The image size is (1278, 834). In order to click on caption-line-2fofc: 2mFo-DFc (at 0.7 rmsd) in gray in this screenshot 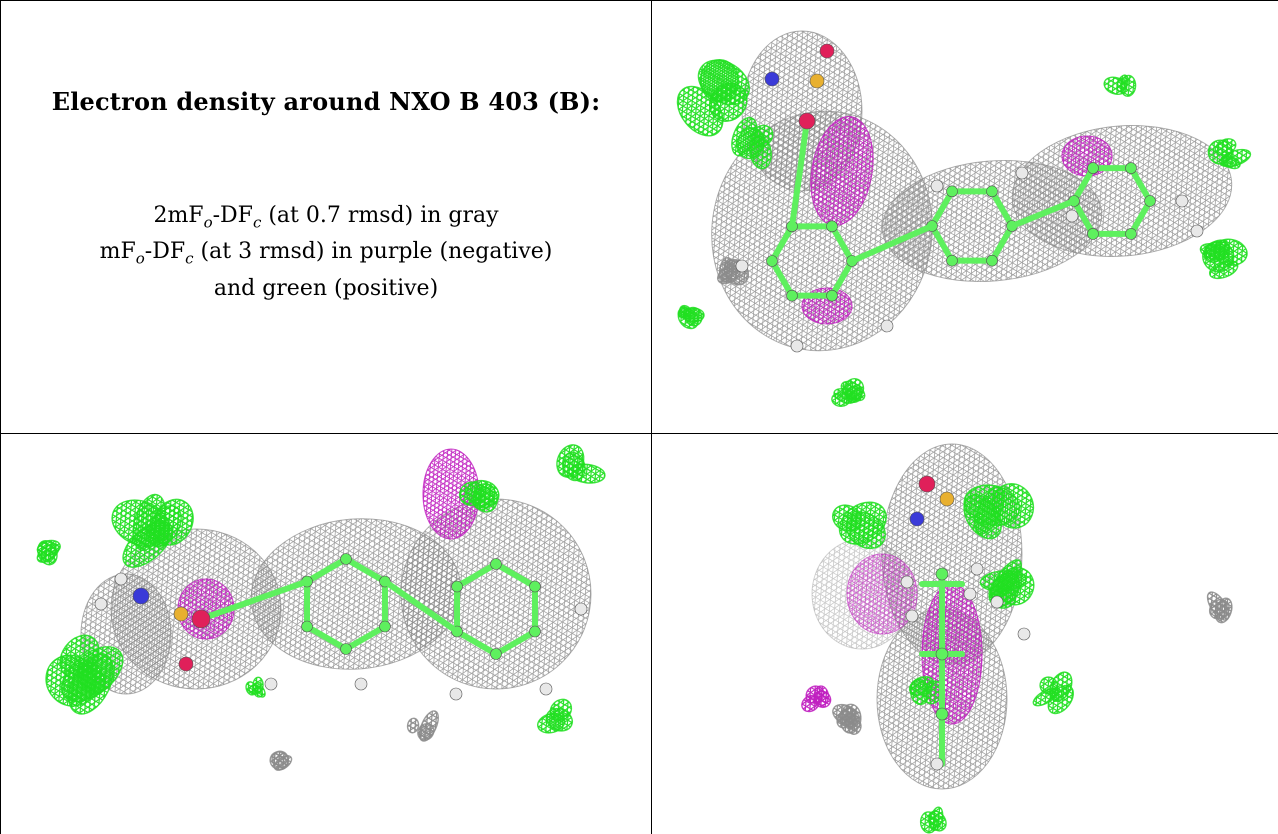, I will do `click(326, 217)`.